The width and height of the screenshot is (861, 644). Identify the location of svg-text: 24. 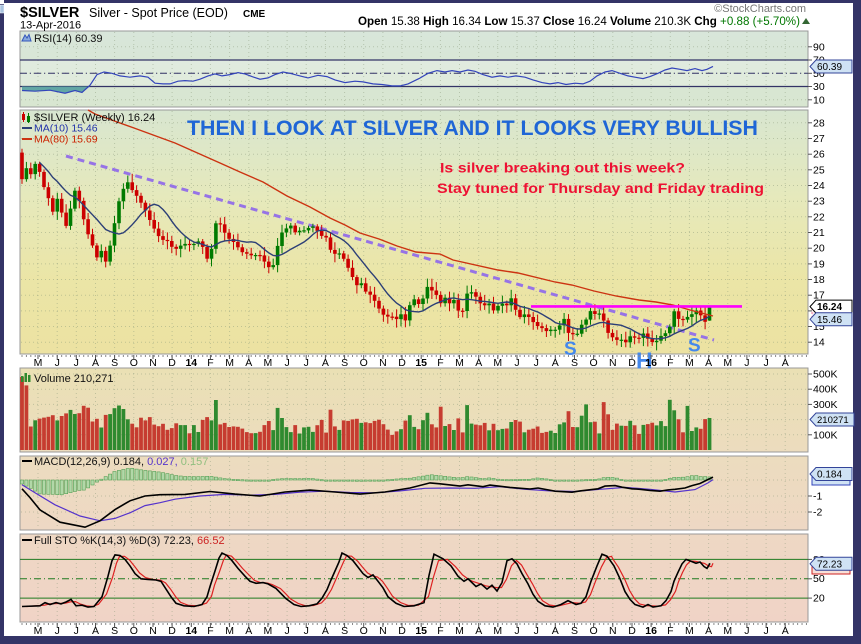
(819, 186).